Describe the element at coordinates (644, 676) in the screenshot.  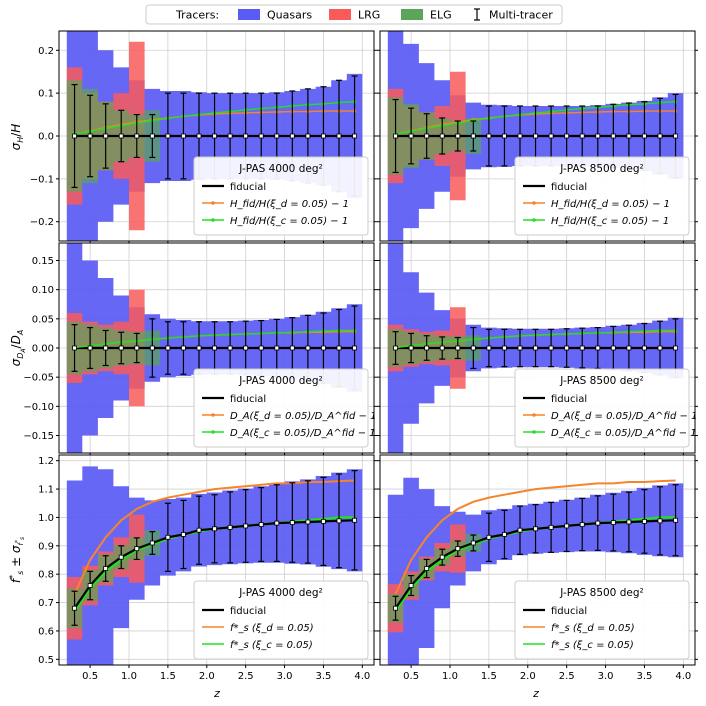
I see `x-tick-label: 3.5` at that location.